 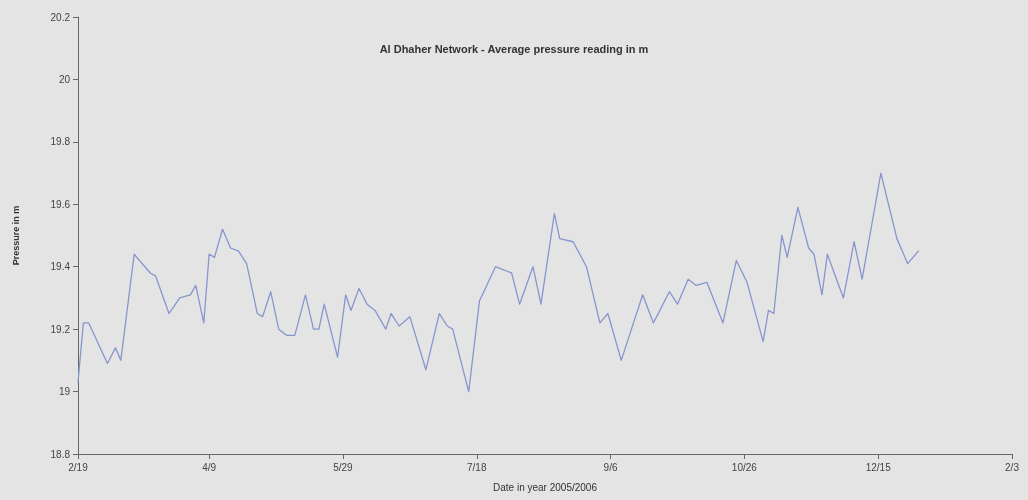 What do you see at coordinates (60, 329) in the screenshot?
I see `y-tick-label: 19.2` at bounding box center [60, 329].